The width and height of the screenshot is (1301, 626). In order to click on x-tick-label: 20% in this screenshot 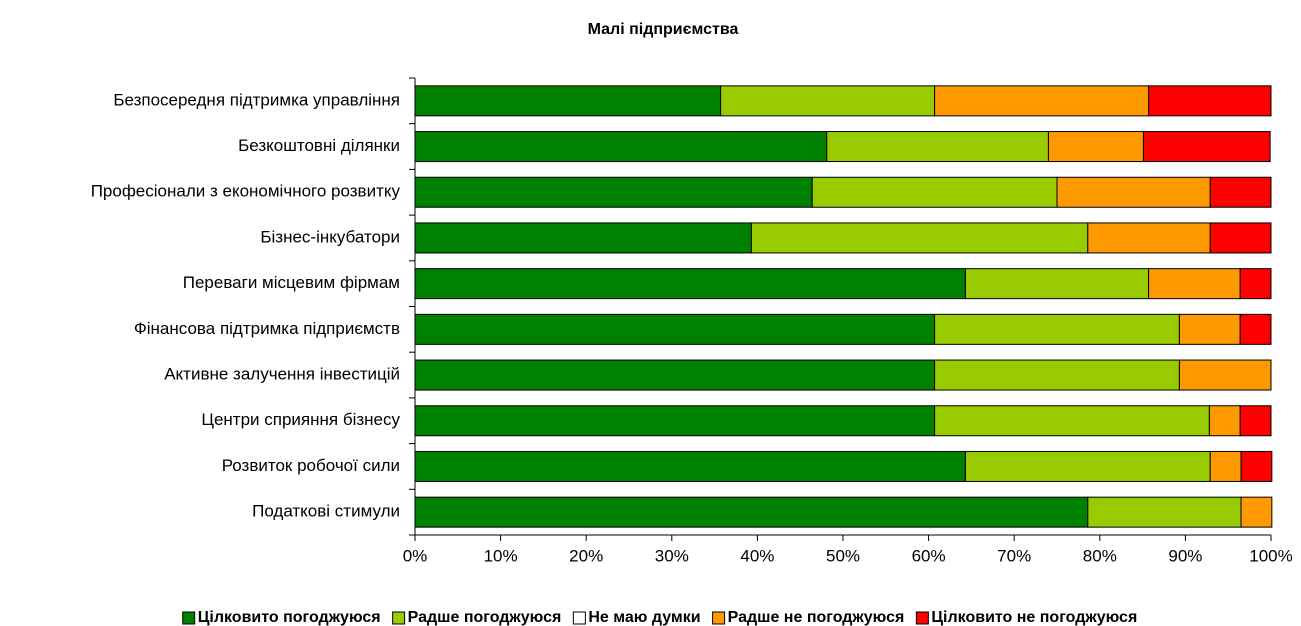, I will do `click(586, 555)`.